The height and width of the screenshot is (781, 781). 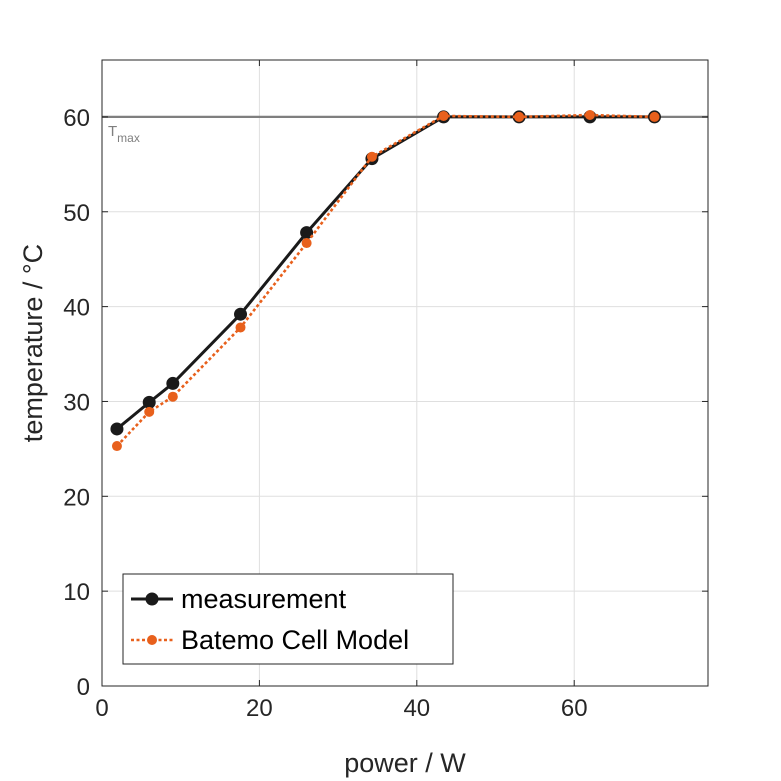 I want to click on y-axis-label: temperature / °C, so click(x=33, y=343).